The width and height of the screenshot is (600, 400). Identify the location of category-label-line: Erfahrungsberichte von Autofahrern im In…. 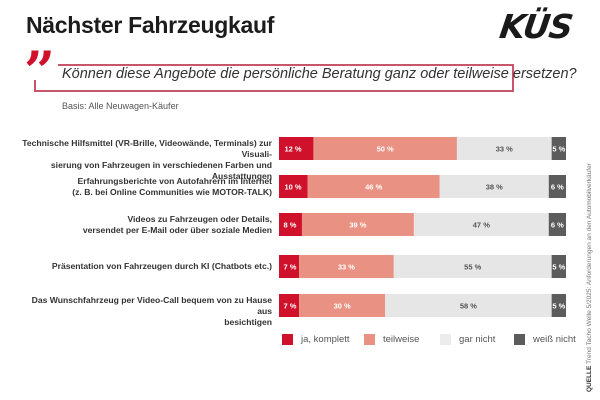
(175, 180).